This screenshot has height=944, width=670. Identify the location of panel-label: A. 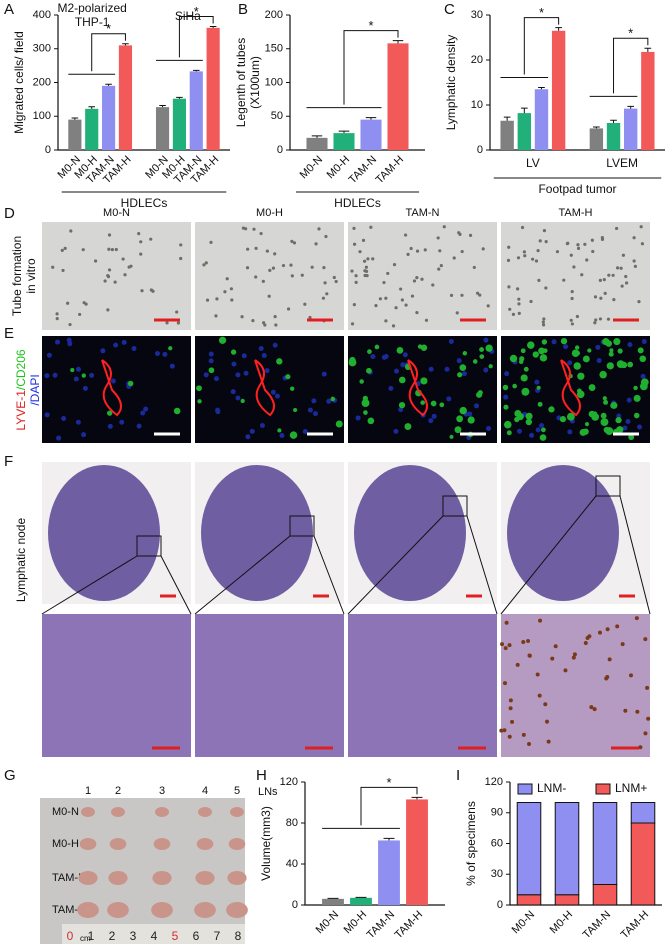
(9, 9).